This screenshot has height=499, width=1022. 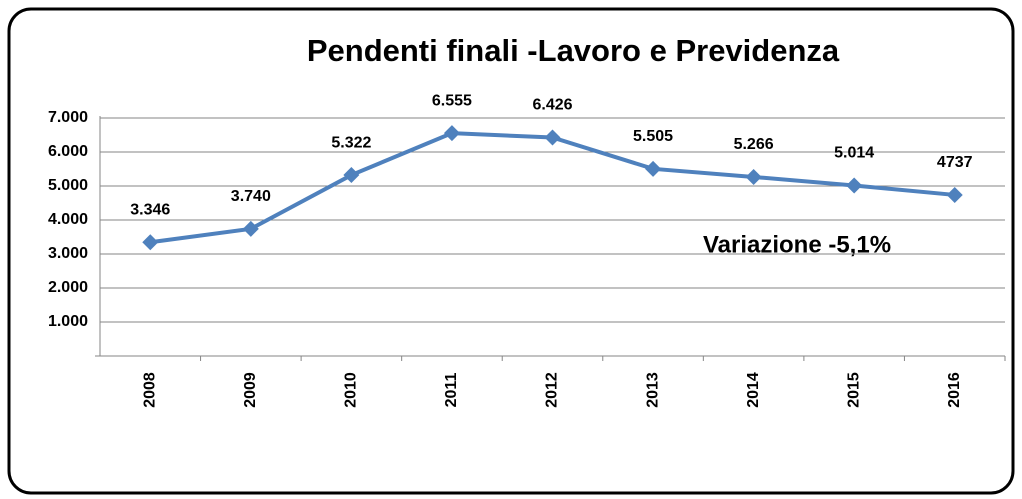 What do you see at coordinates (573, 50) in the screenshot?
I see `chart-title: Pendenti finali -Lavoro e Previdenza` at bounding box center [573, 50].